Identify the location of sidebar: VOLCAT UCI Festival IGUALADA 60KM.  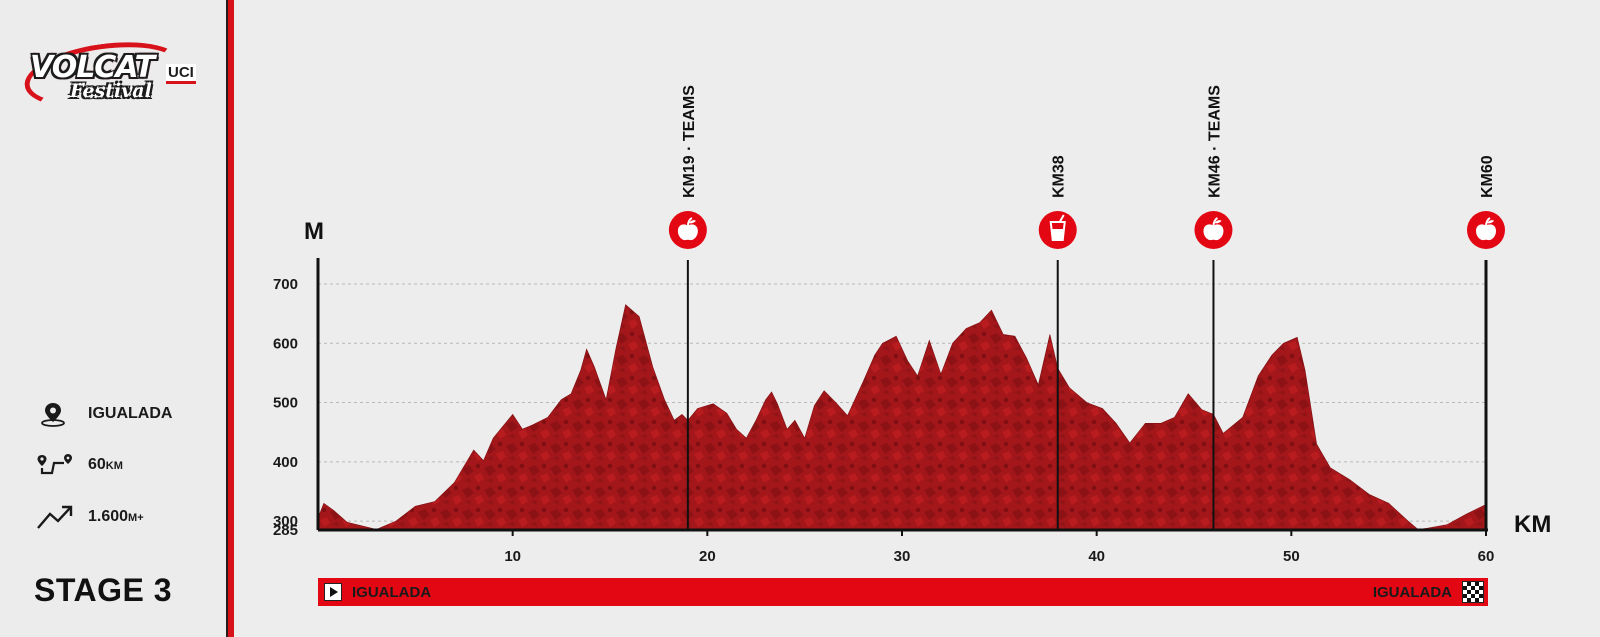
(113, 318).